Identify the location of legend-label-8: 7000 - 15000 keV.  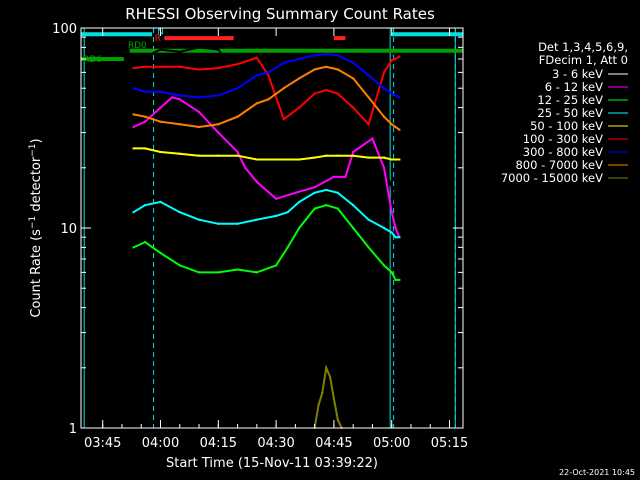
(552, 178).